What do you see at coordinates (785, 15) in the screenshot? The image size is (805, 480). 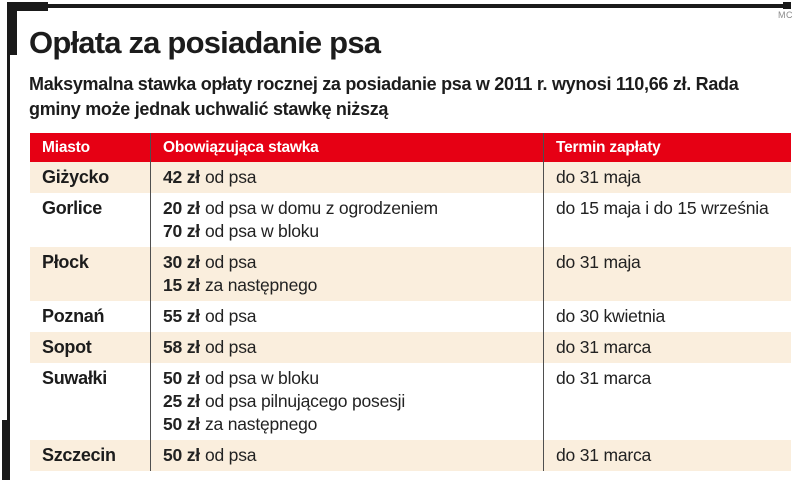 I see `credit-initials: MC` at bounding box center [785, 15].